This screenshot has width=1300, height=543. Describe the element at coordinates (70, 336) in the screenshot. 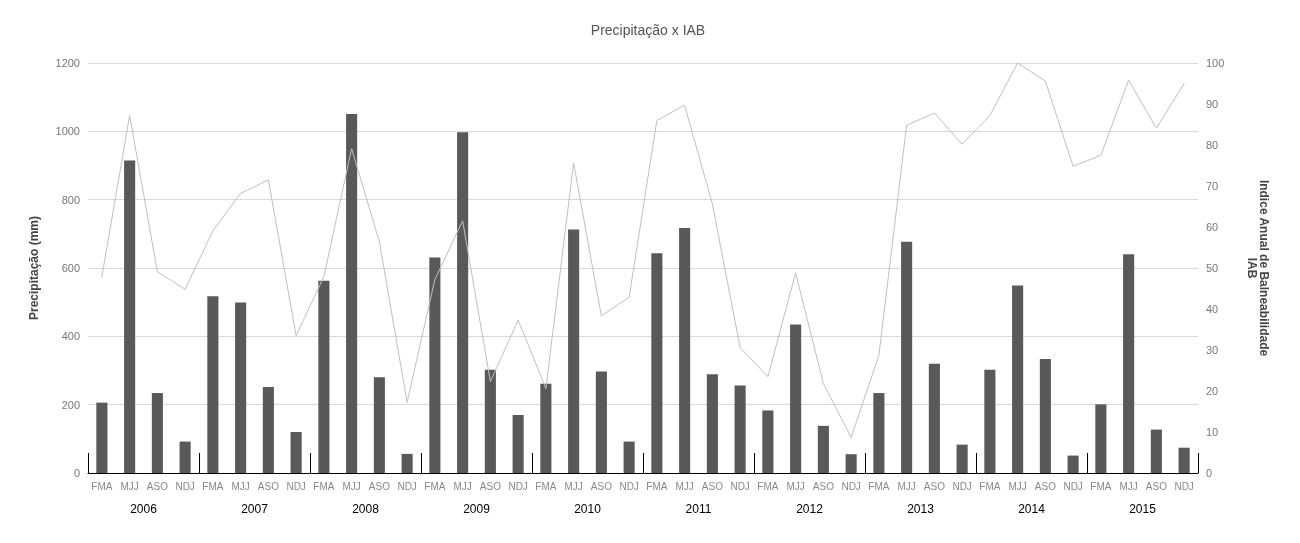

I see `y-tick-label: 400` at that location.